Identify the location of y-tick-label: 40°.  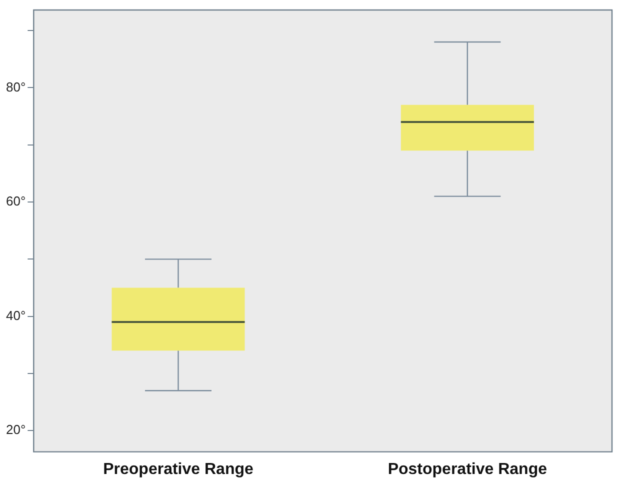
(16, 315).